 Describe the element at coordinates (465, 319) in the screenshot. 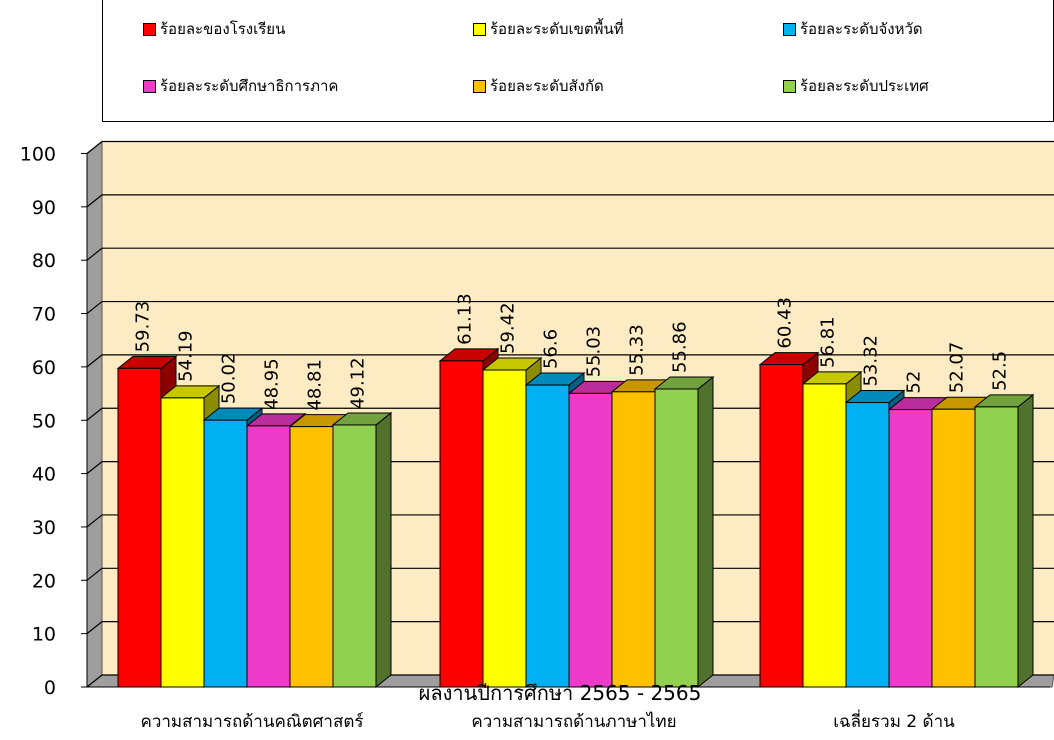

I see `data-label: 61.13` at that location.